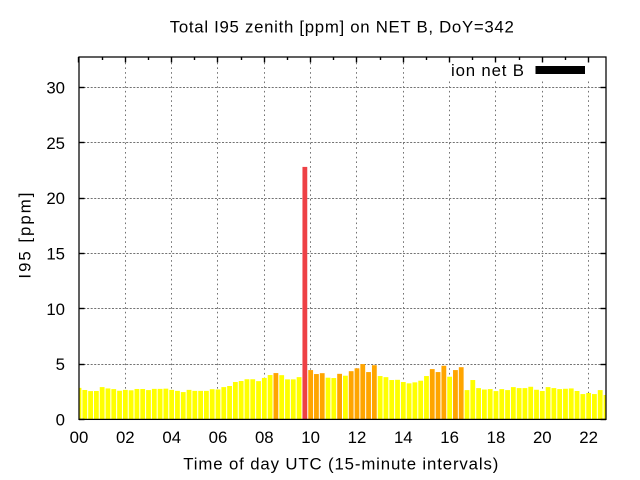 The image size is (640, 480). What do you see at coordinates (60, 419) in the screenshot?
I see `svg-text: 0` at bounding box center [60, 419].